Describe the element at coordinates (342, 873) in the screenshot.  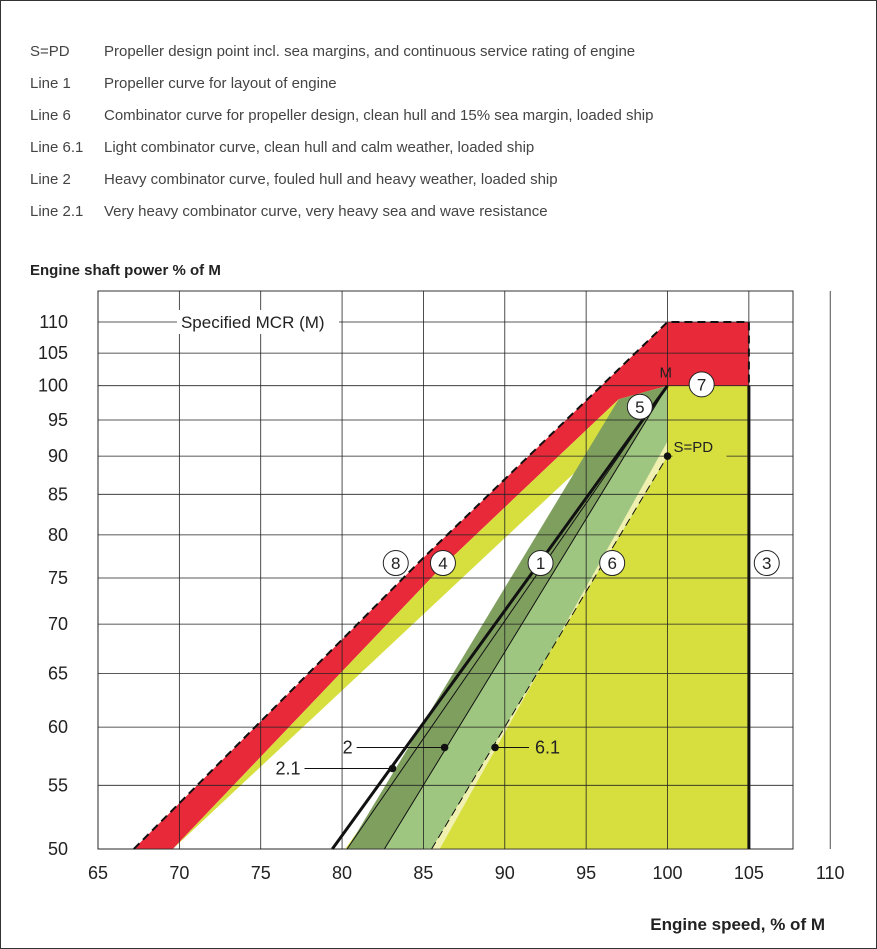
I see `x-tick-label: 80` at that location.